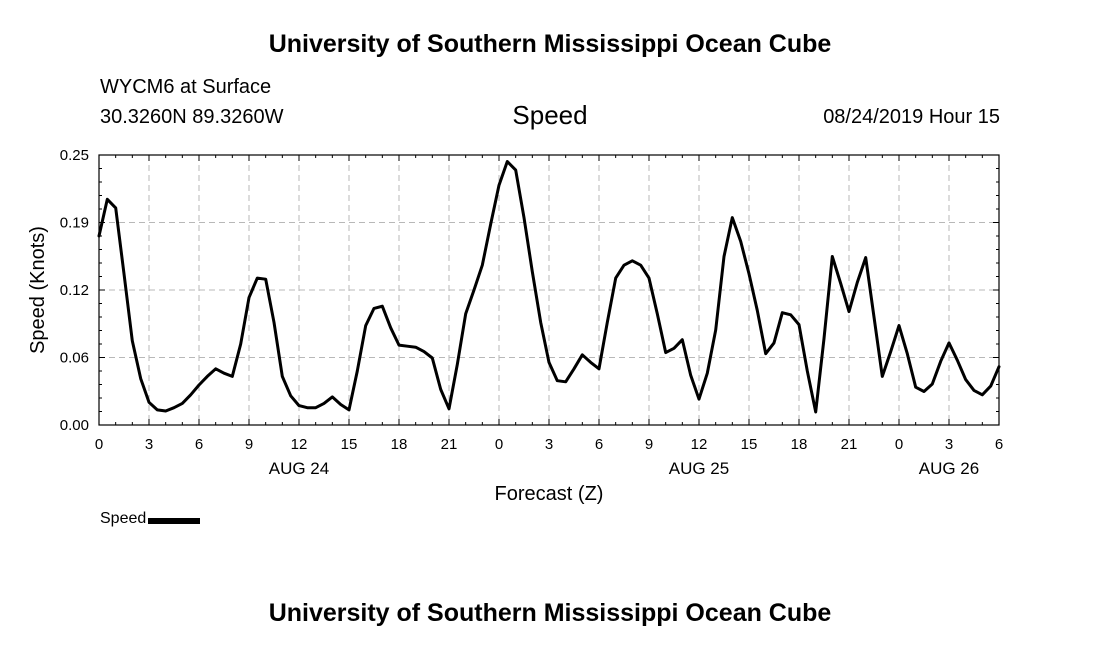  What do you see at coordinates (550, 115) in the screenshot?
I see `chart-title: Speed` at bounding box center [550, 115].